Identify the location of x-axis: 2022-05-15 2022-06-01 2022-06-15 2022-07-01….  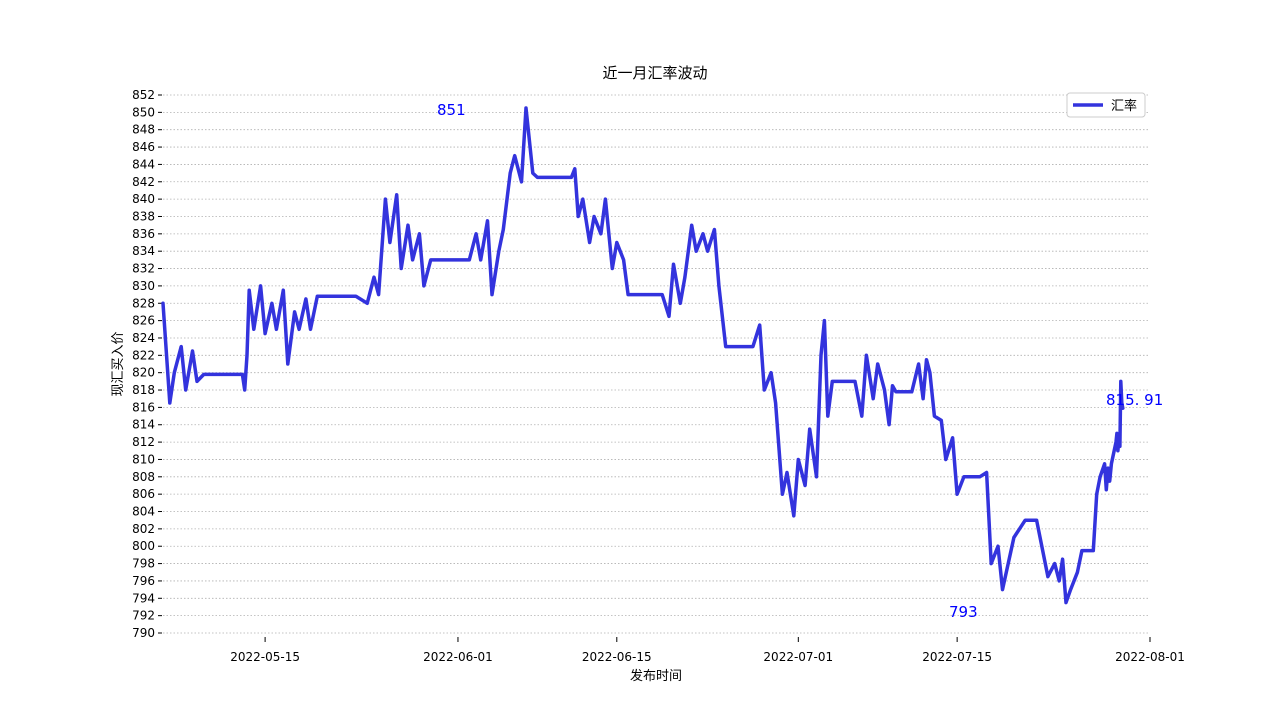
(707, 650).